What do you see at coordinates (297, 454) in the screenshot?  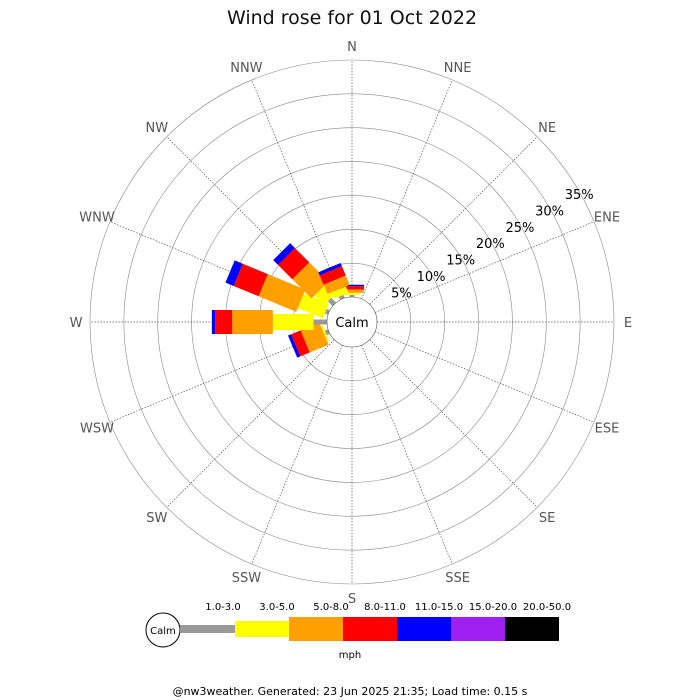 I see `spoke-ssw` at bounding box center [297, 454].